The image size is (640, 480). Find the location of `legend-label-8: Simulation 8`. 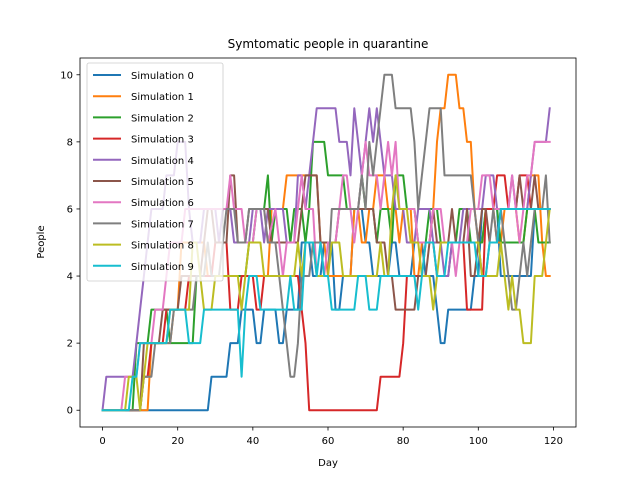

legend-label-8: Simulation 8 is located at coordinates (162, 246).